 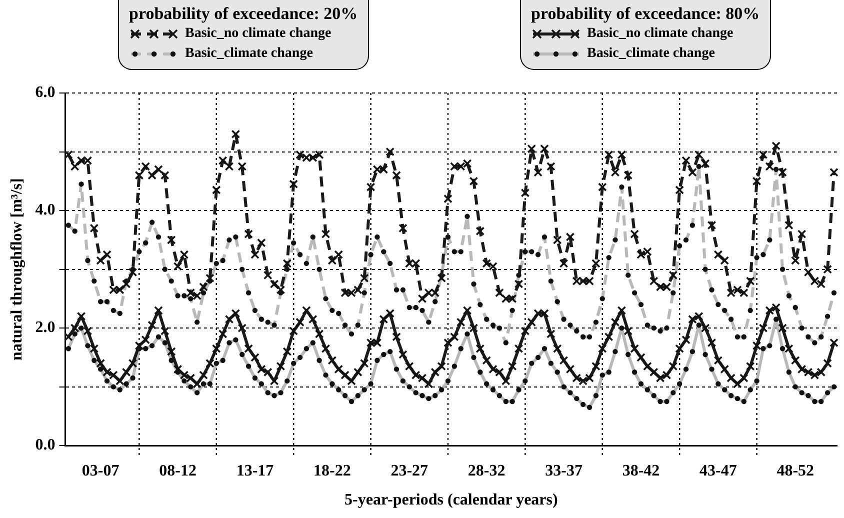 What do you see at coordinates (17, 269) in the screenshot?
I see `y-axis-title: natural throughflow [m³/s]` at bounding box center [17, 269].